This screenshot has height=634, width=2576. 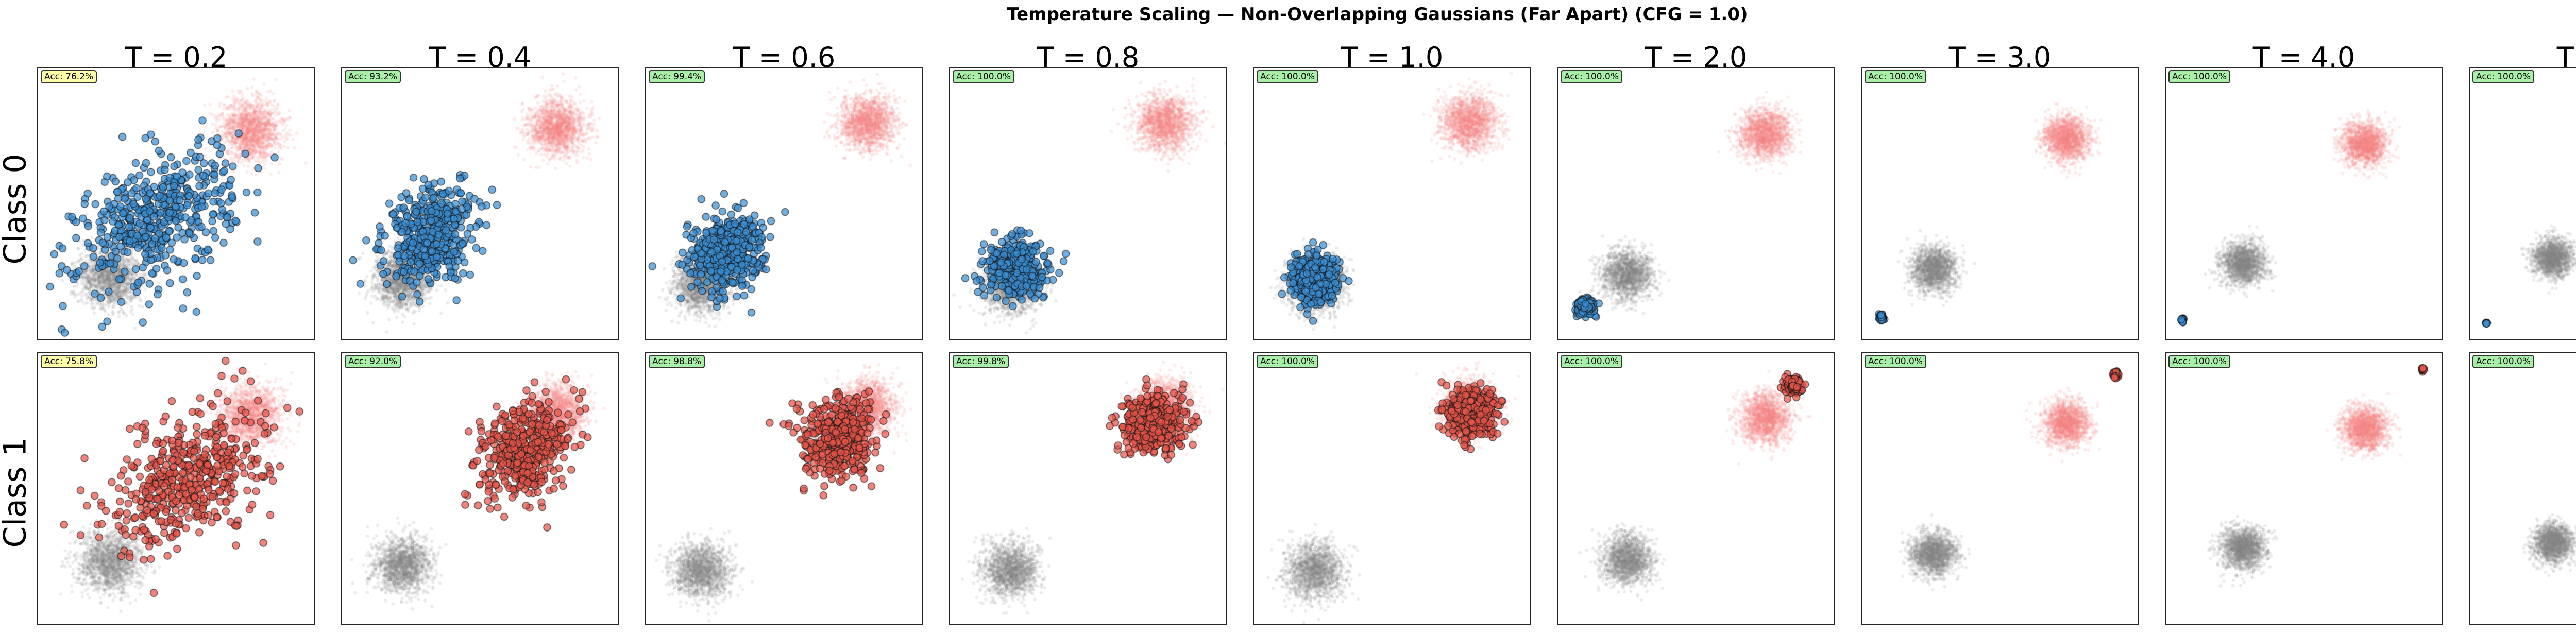 What do you see at coordinates (981, 361) in the screenshot?
I see `accuracy-badge: Acc: 99.8%` at bounding box center [981, 361].